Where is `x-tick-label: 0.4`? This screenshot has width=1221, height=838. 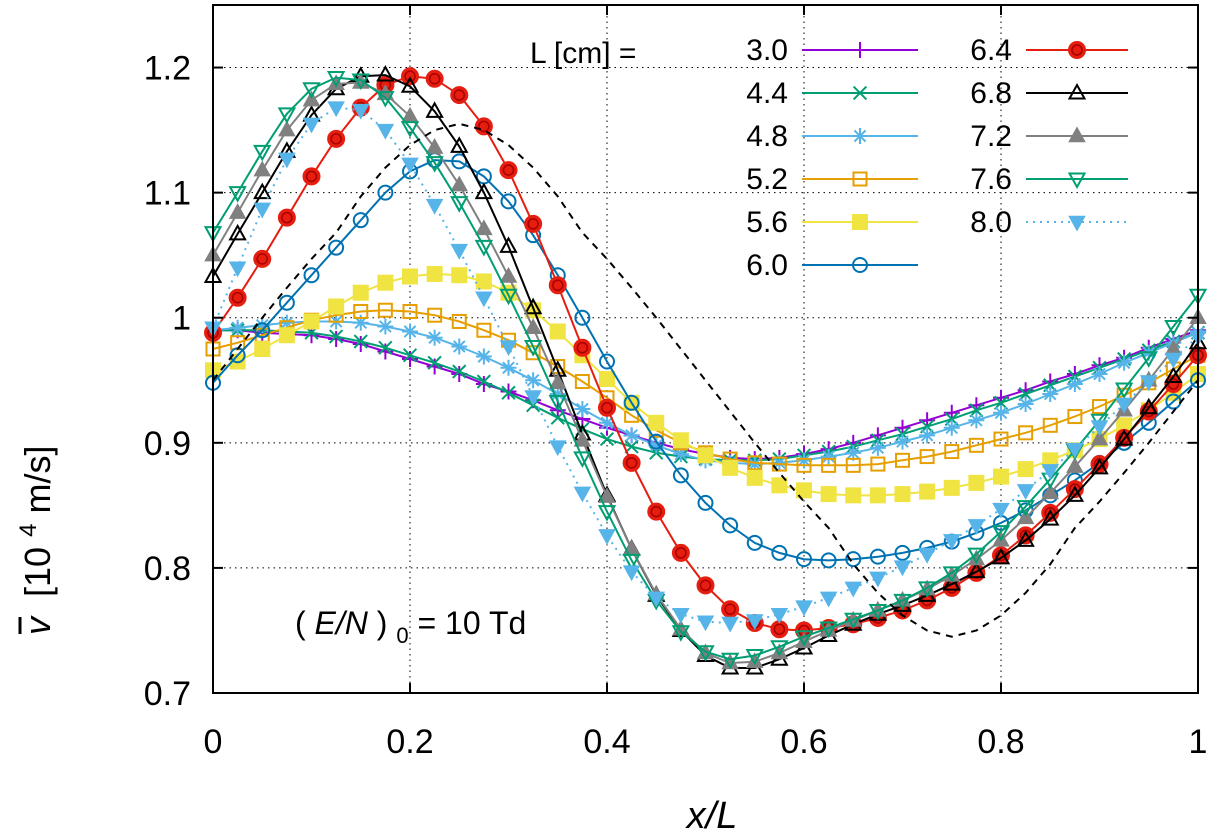 x-tick-label: 0.4 is located at coordinates (606, 742).